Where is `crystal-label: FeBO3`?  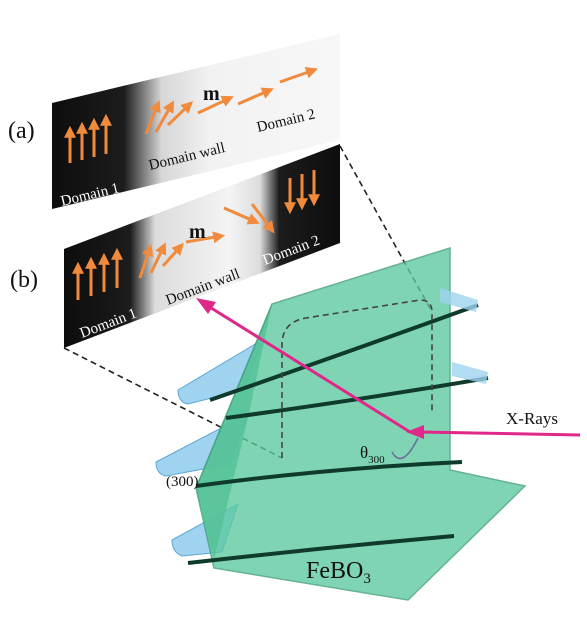 crystal-label: FeBO3 is located at coordinates (338, 572).